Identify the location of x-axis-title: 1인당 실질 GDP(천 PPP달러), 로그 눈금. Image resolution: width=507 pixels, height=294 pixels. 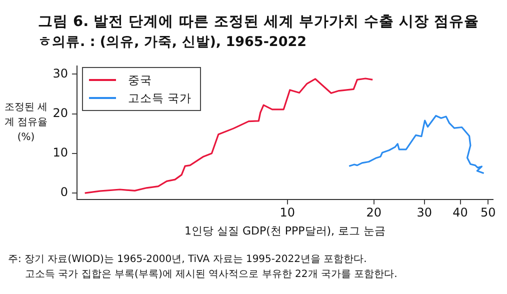
(285, 231).